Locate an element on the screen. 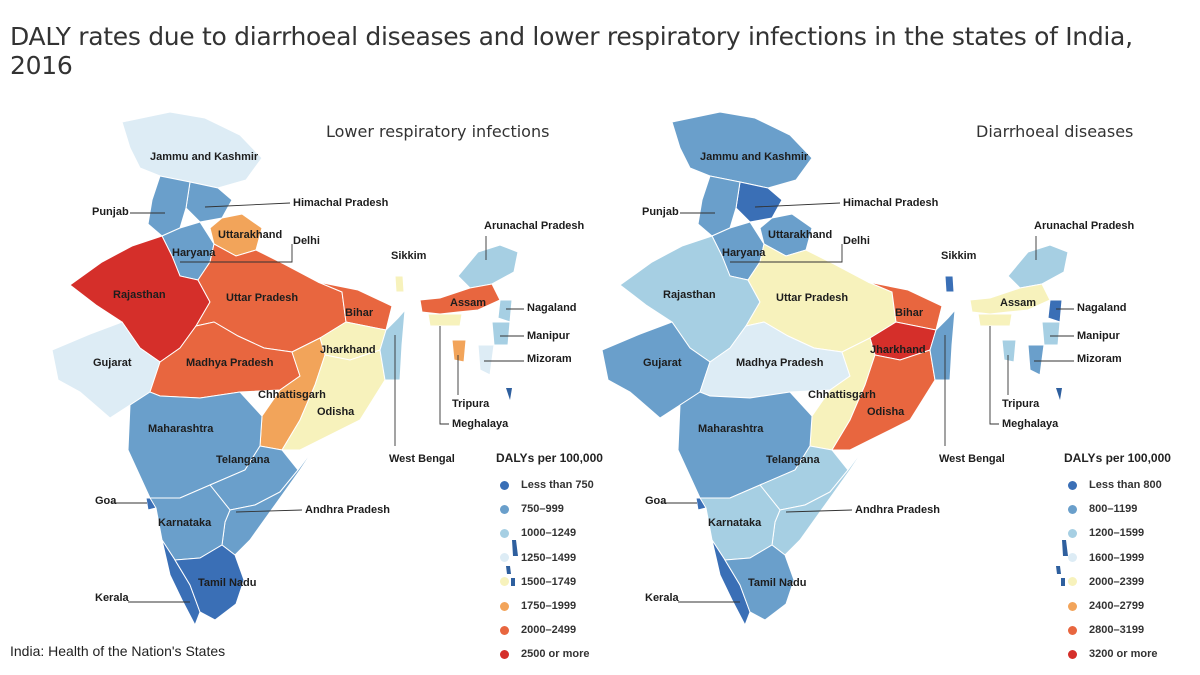  state-label-gujarat: Gujarat is located at coordinates (112, 363).